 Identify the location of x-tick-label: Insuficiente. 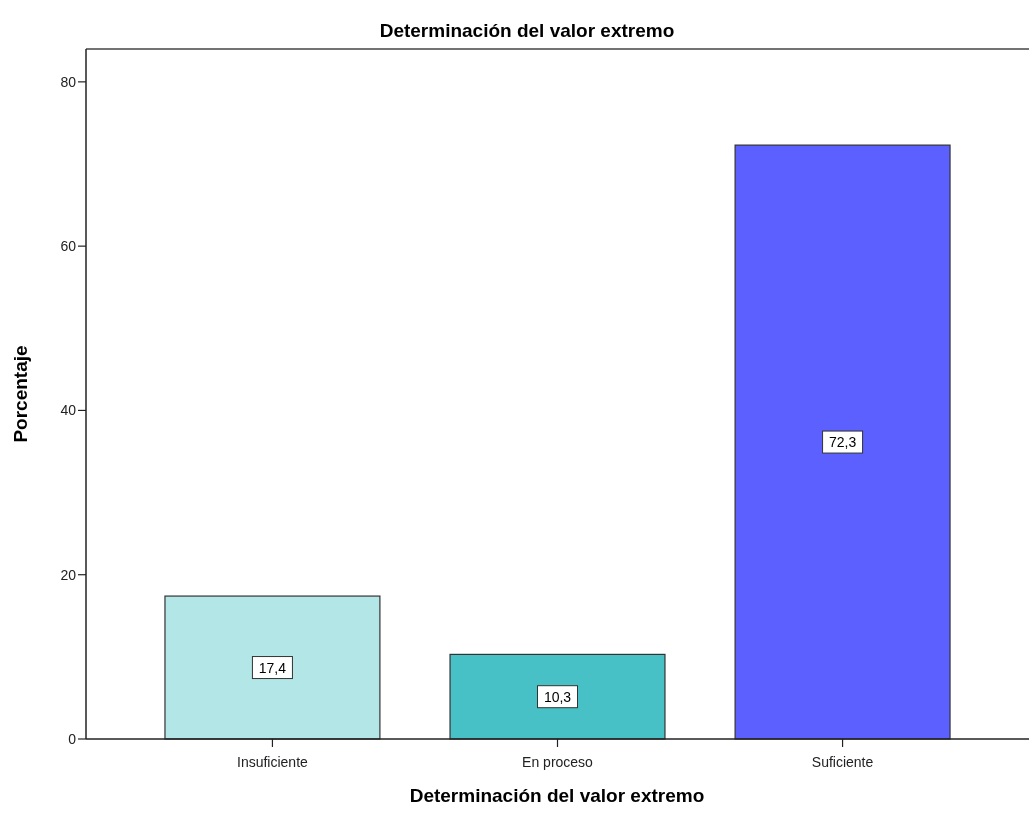
(273, 762).